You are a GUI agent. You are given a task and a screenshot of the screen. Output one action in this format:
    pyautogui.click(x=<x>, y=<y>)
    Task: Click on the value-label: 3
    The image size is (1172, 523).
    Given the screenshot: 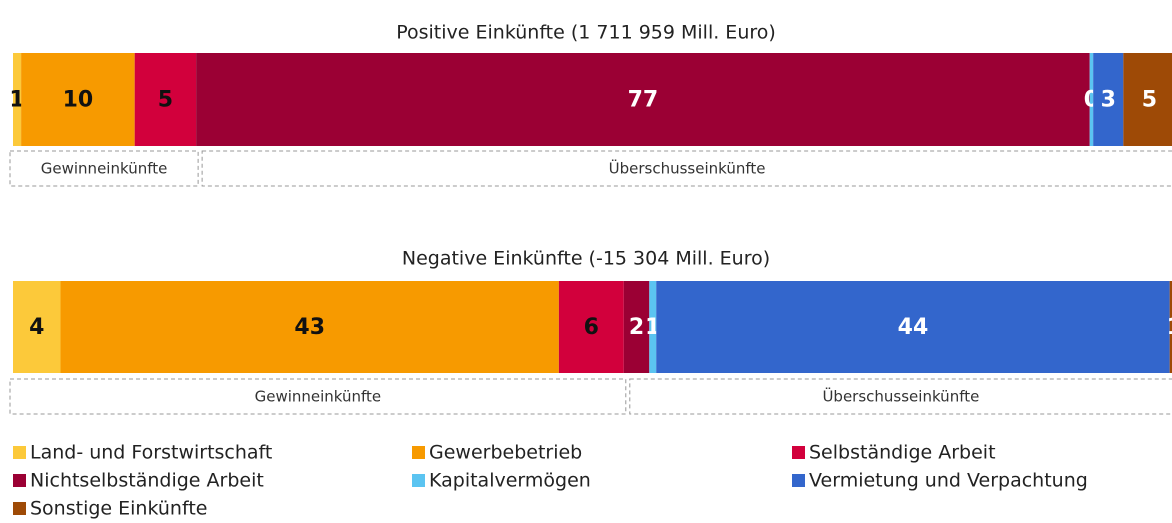 What is the action you would take?
    pyautogui.click(x=1108, y=100)
    